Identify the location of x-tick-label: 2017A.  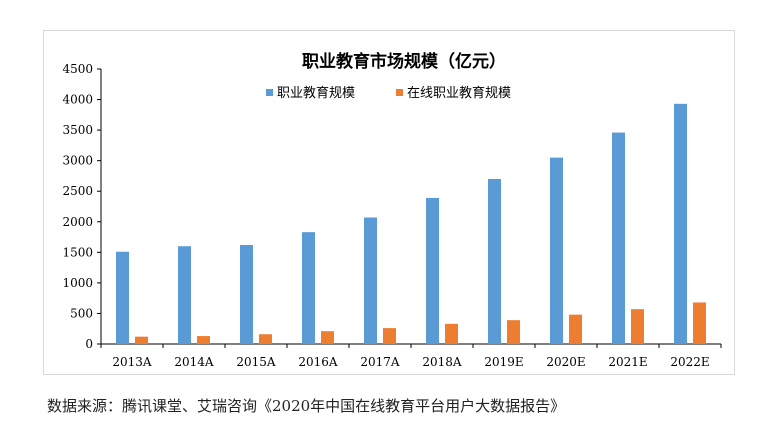
(380, 362).